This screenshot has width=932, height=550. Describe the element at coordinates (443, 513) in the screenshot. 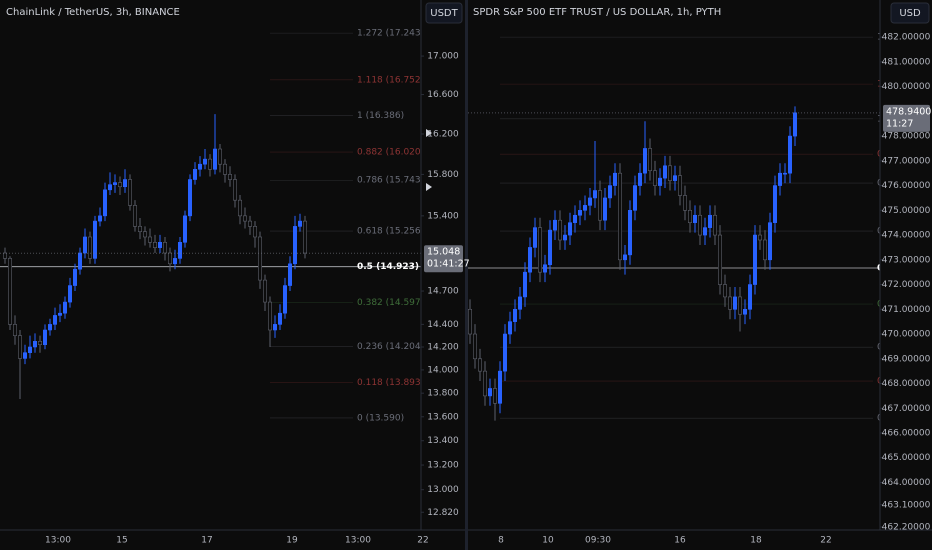

I see `y-tick-label: 12.820` at that location.